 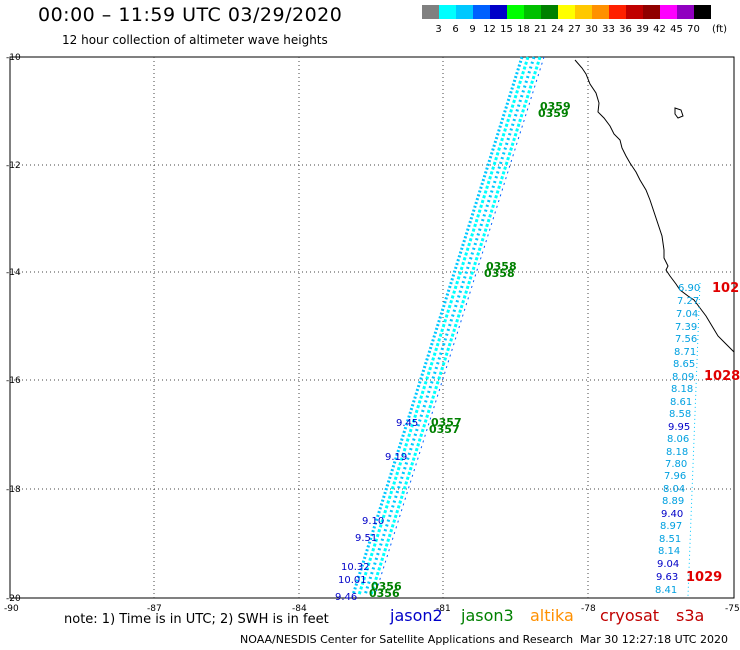 What do you see at coordinates (659, 29) in the screenshot?
I see `scale-label-14: 42` at bounding box center [659, 29].